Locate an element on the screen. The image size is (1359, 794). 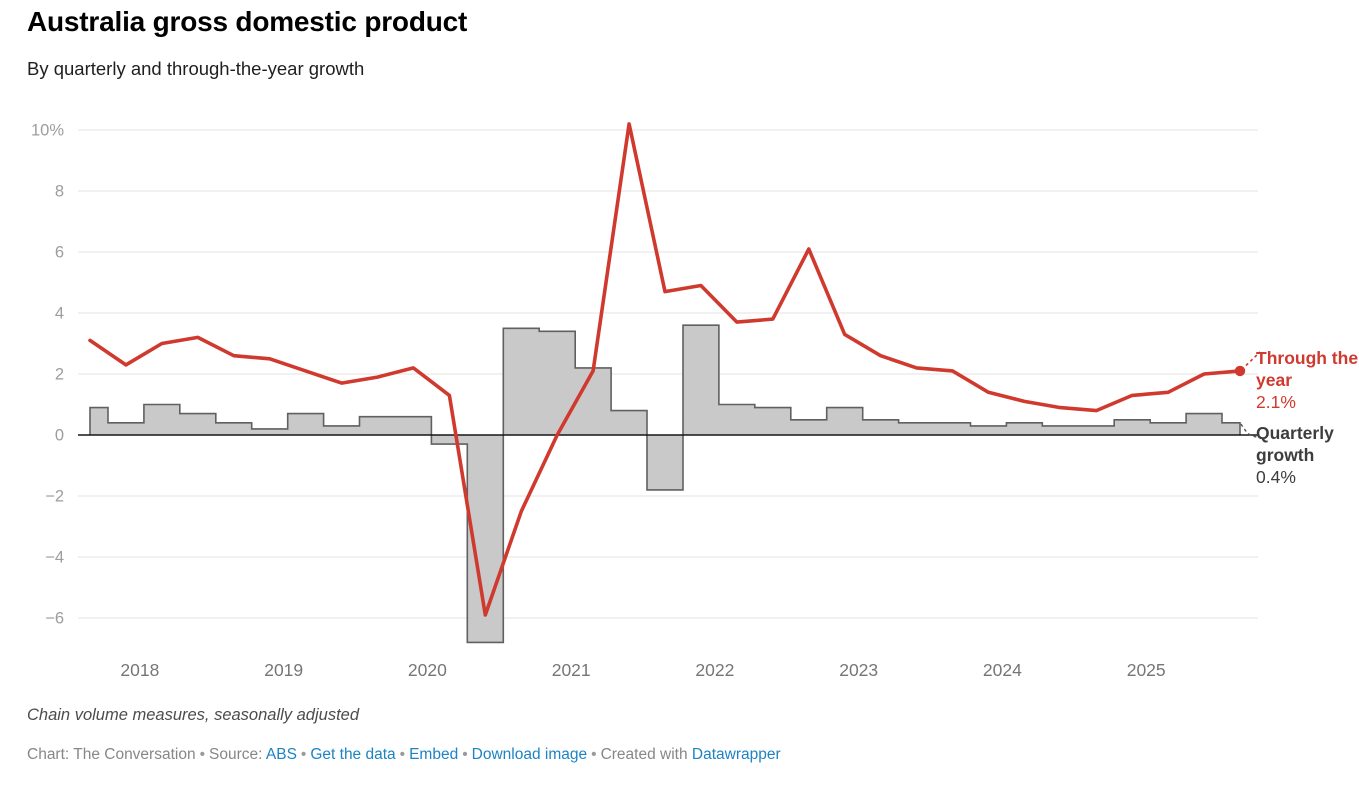
line-series-end-label: Through the year 2.1% is located at coordinates (1307, 380).